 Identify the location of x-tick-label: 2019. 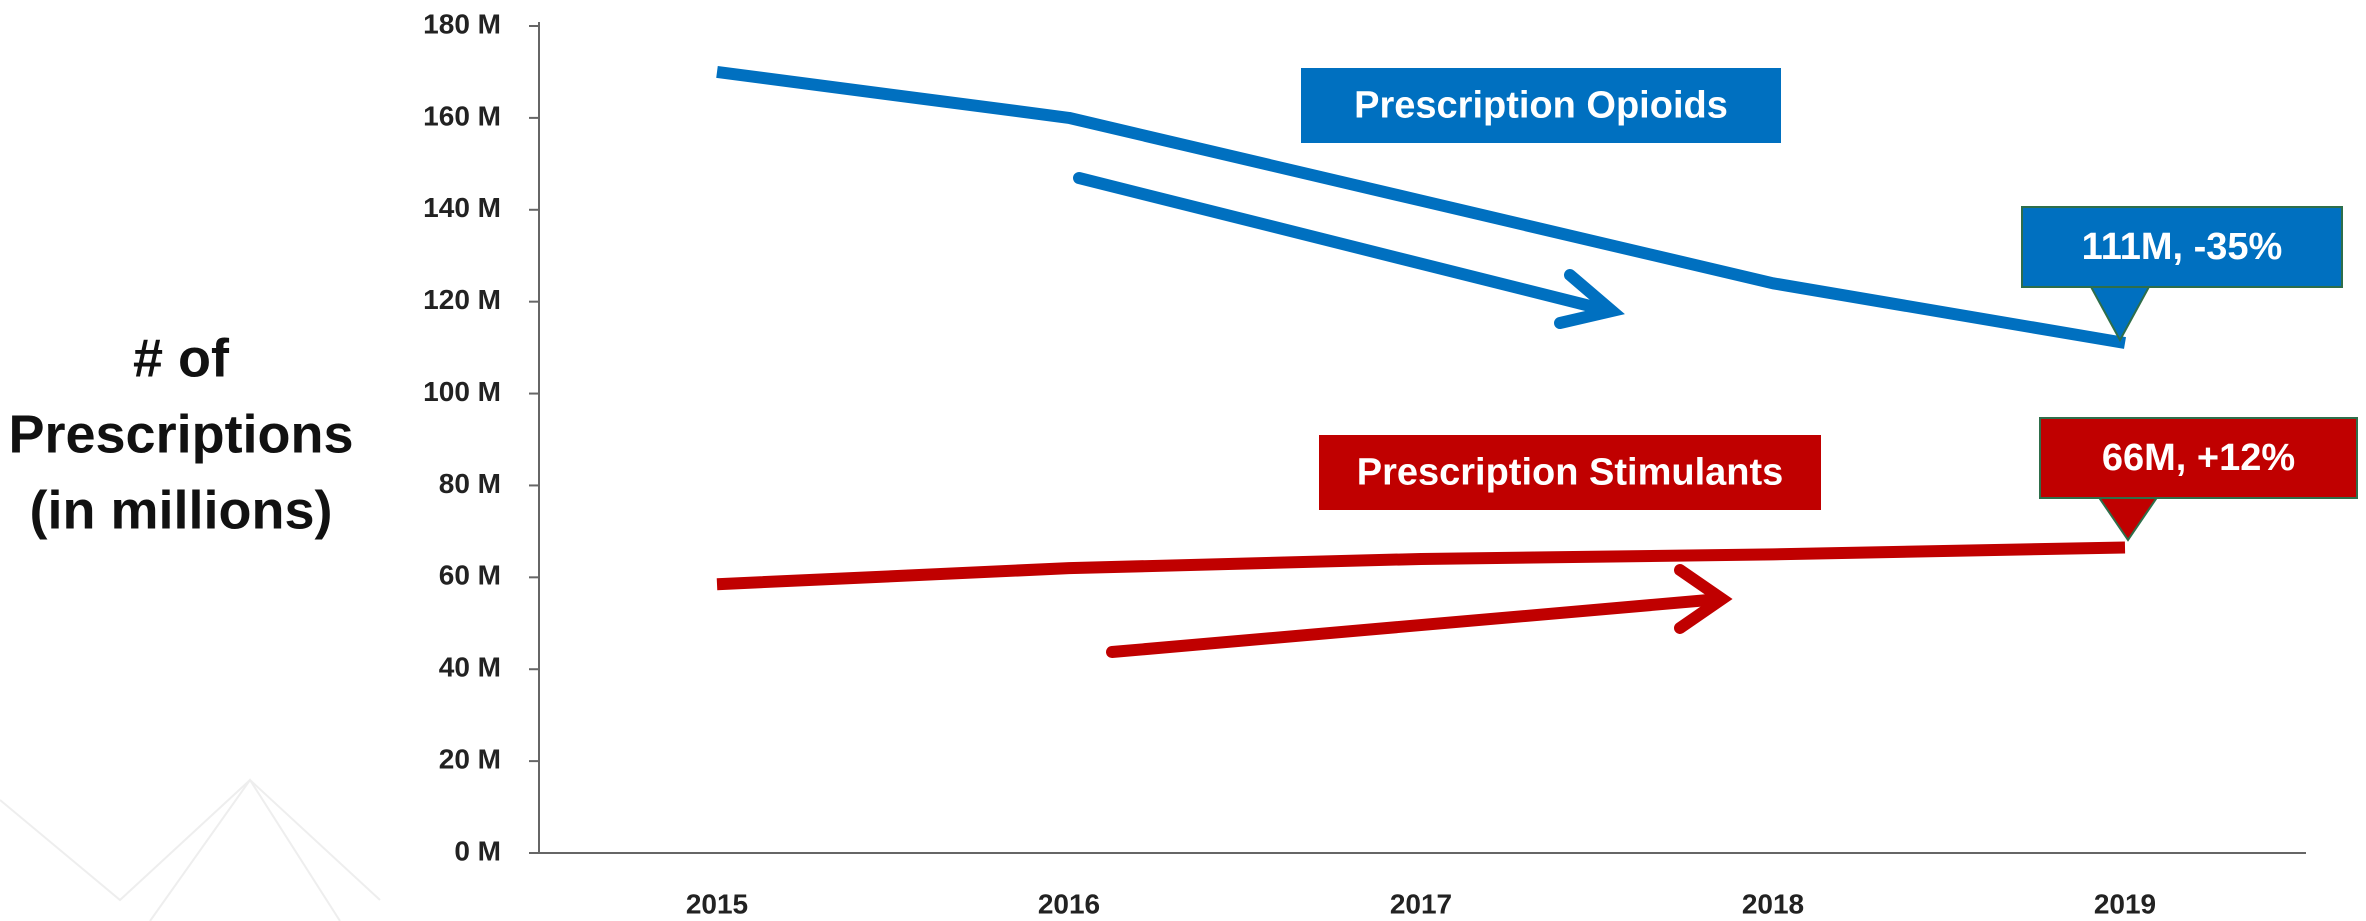
(2125, 903).